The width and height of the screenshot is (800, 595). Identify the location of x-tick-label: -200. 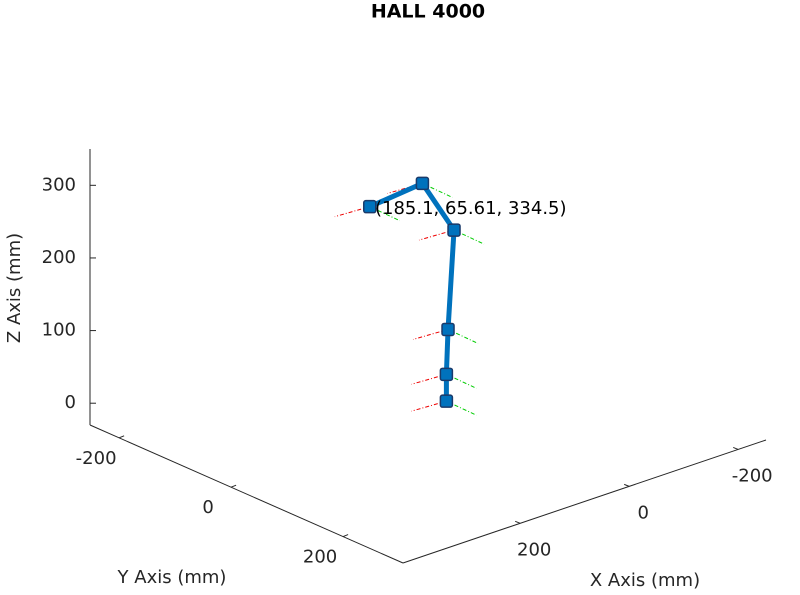
(752, 475).